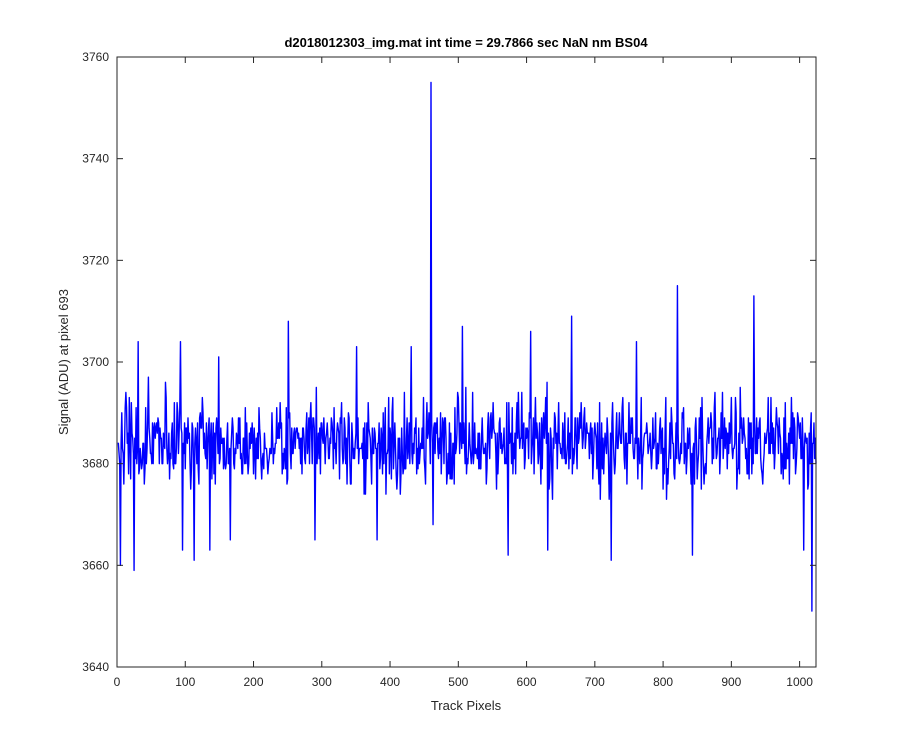 Image resolution: width=900 pixels, height=755 pixels. Describe the element at coordinates (95, 260) in the screenshot. I see `y-tick-label: 3720` at that location.